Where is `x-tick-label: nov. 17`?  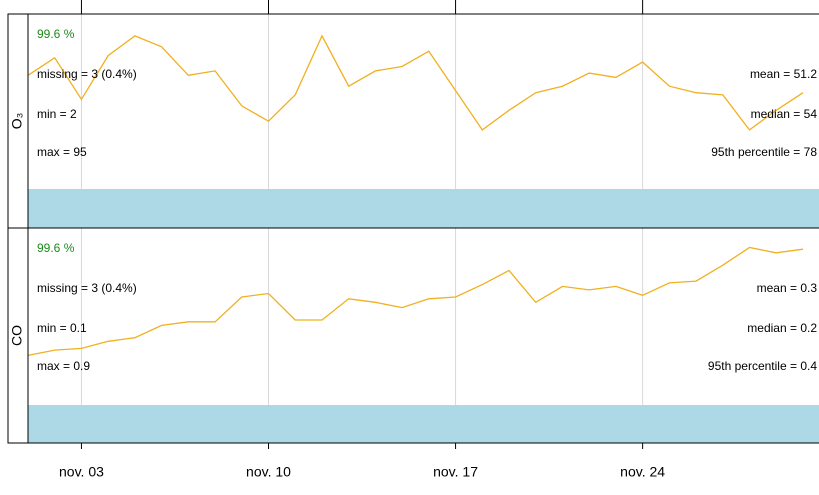 x-tick-label: nov. 17 is located at coordinates (455, 472).